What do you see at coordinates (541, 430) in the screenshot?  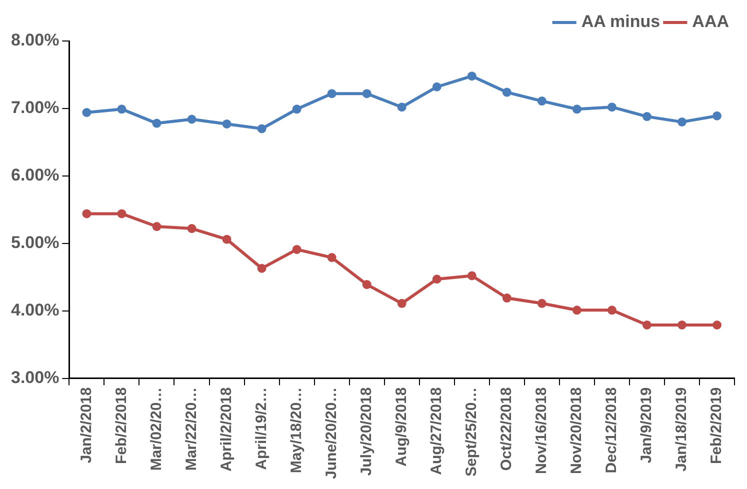 I see `x-tick-label: Nov/16/2018` at bounding box center [541, 430].